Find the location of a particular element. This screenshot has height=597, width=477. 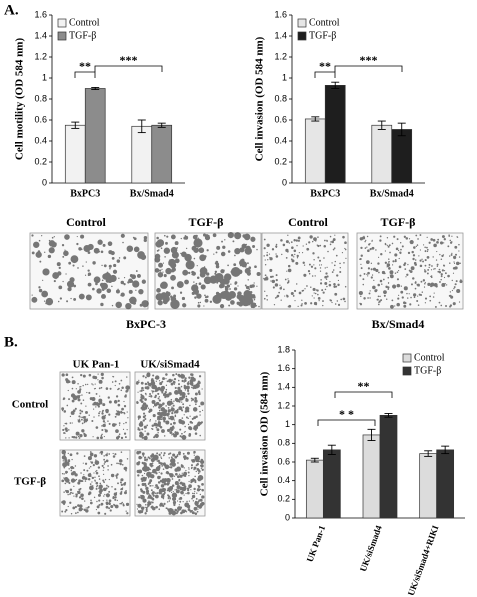

significance-label: * * is located at coordinates (346, 414).